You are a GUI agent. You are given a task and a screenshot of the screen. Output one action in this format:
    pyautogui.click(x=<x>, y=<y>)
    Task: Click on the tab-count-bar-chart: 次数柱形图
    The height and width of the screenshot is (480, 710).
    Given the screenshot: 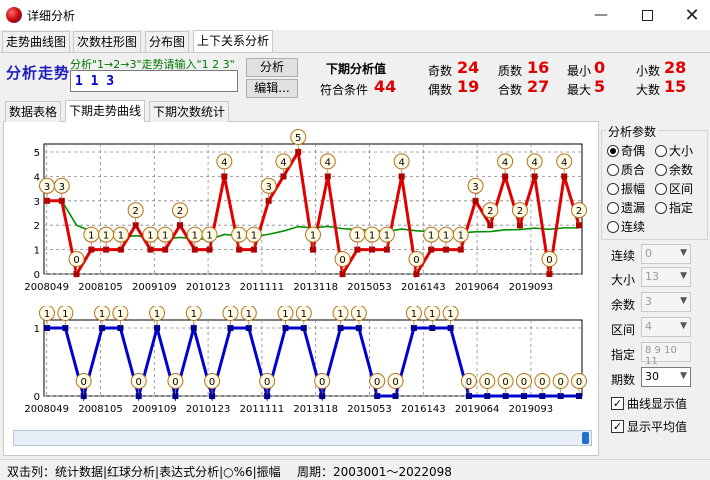 What is the action you would take?
    pyautogui.click(x=107, y=41)
    